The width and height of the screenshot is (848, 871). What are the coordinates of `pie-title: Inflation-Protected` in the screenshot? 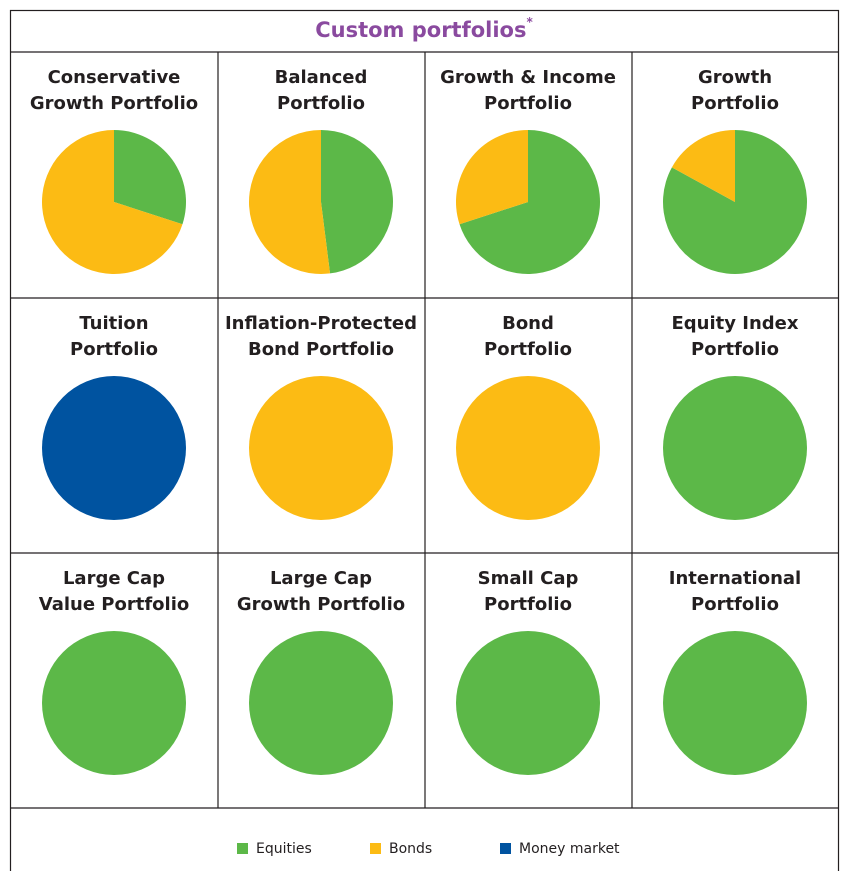 It's located at (321, 323).